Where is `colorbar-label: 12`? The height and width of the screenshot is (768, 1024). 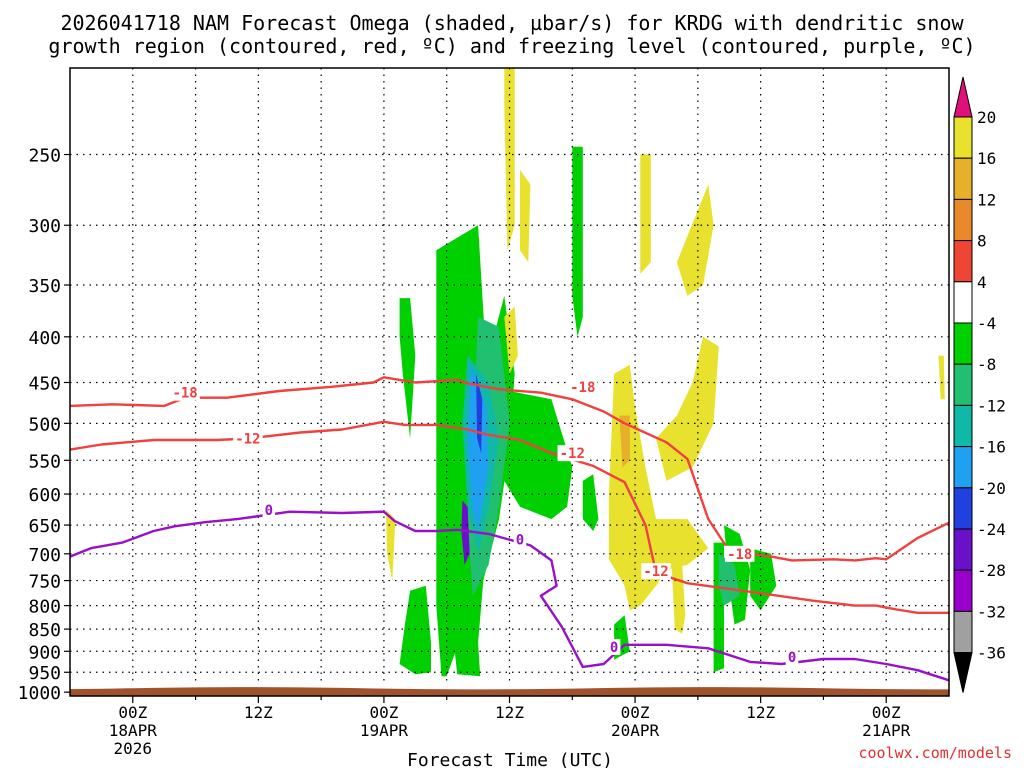
colorbar-label: 12 is located at coordinates (986, 199).